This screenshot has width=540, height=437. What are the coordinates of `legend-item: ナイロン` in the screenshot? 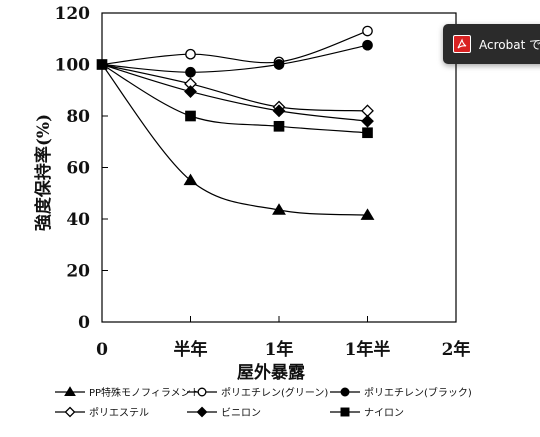 It's located at (367, 413).